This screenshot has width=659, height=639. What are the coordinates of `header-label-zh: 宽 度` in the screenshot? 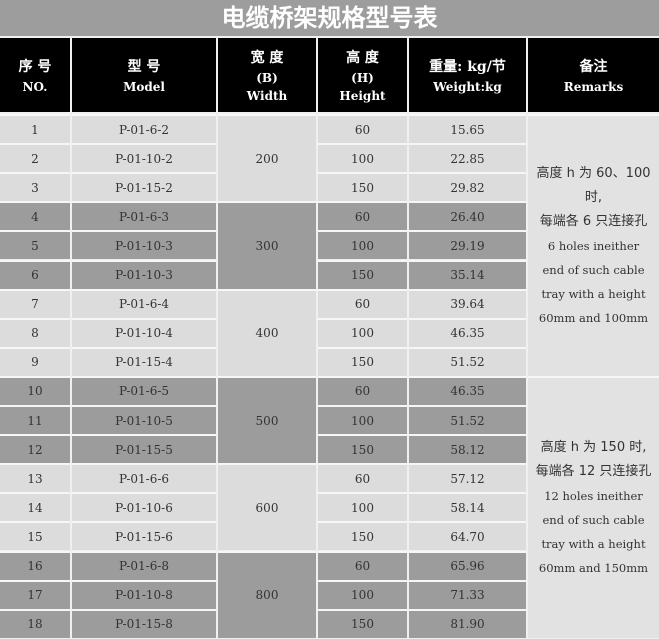 It's located at (267, 58).